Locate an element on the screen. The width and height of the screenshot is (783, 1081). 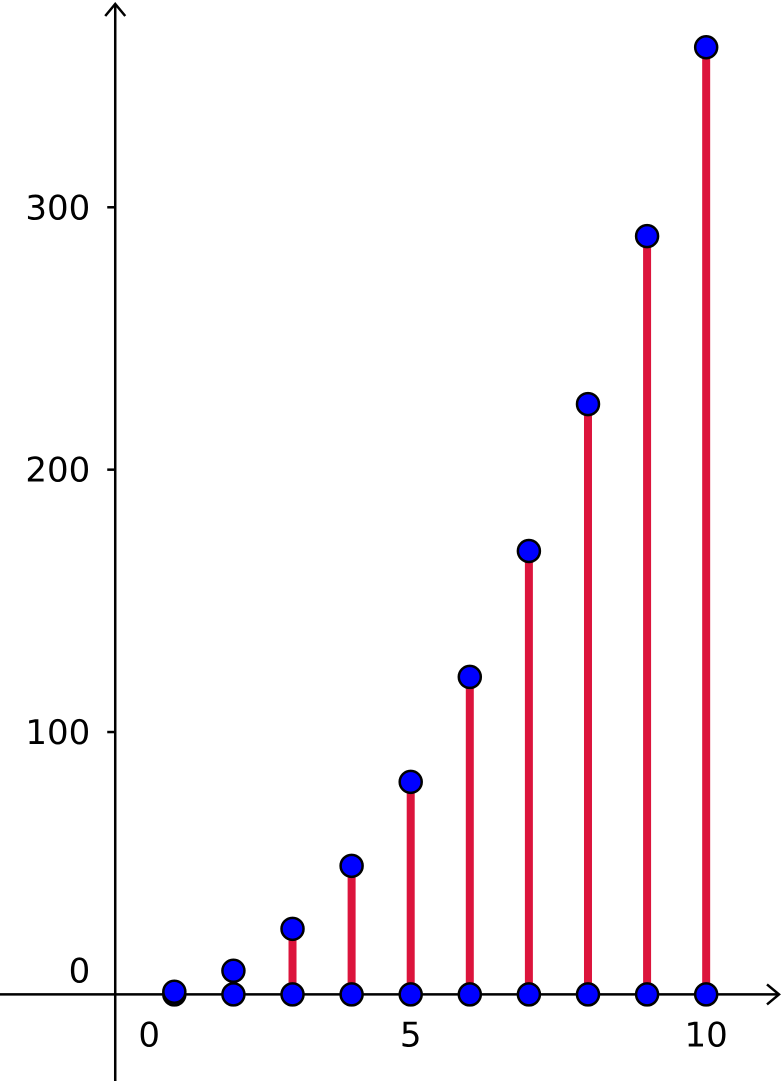
y-tick-label: 300 is located at coordinates (57, 208).